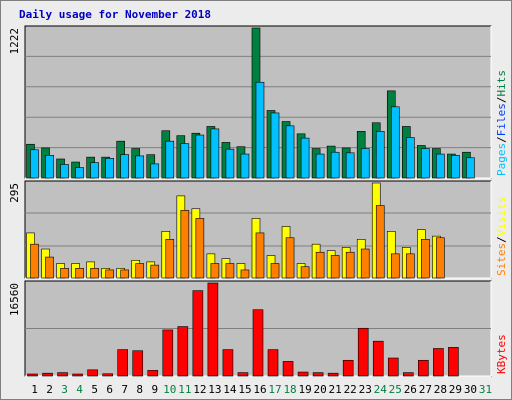 The width and height of the screenshot is (512, 400). I want to click on x-tick-label: 31, so click(485, 389).